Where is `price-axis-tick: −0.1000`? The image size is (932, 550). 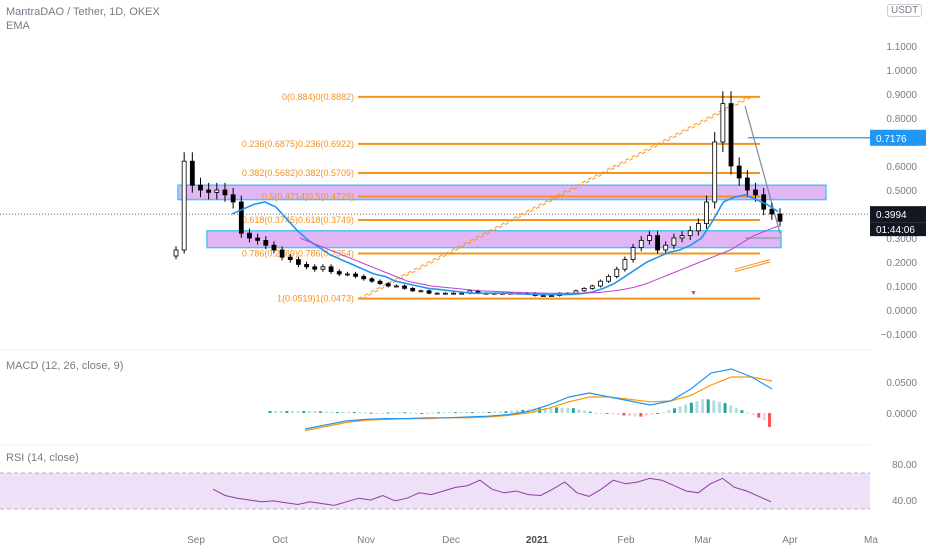 price-axis-tick: −0.1000 is located at coordinates (899, 335).